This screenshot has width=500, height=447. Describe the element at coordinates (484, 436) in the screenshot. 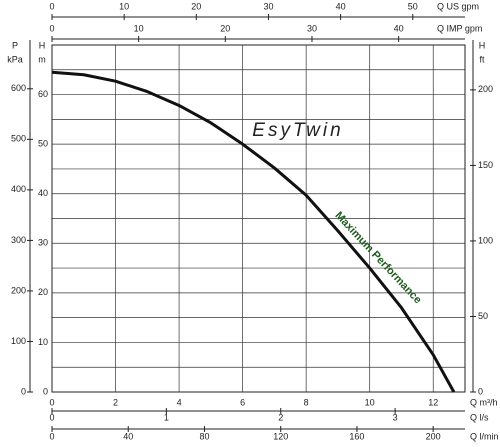

I see `axis-label: Q l/min` at that location.